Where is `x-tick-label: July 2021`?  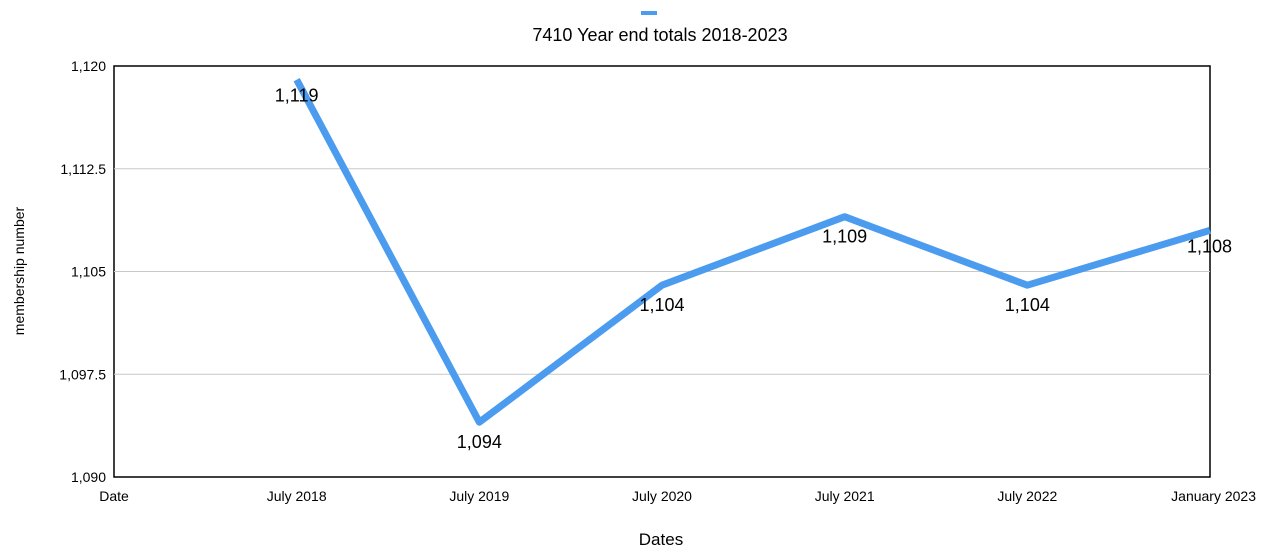
x-tick-label: July 2021 is located at coordinates (845, 496).